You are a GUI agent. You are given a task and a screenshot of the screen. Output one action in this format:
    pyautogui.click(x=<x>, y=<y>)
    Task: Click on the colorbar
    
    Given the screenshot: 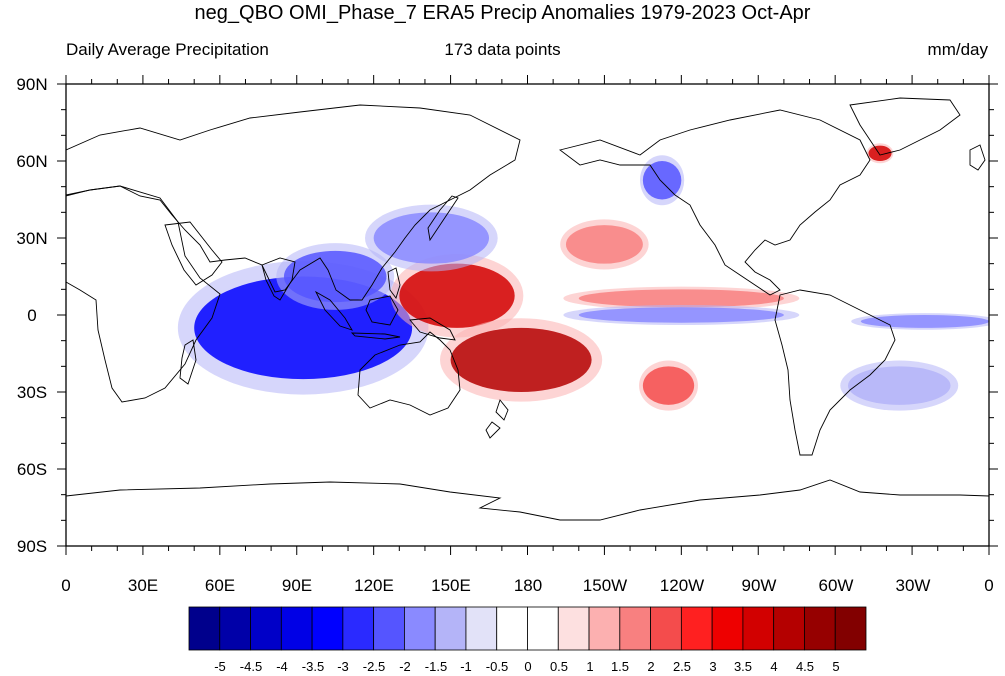 What is the action you would take?
    pyautogui.click(x=527, y=628)
    